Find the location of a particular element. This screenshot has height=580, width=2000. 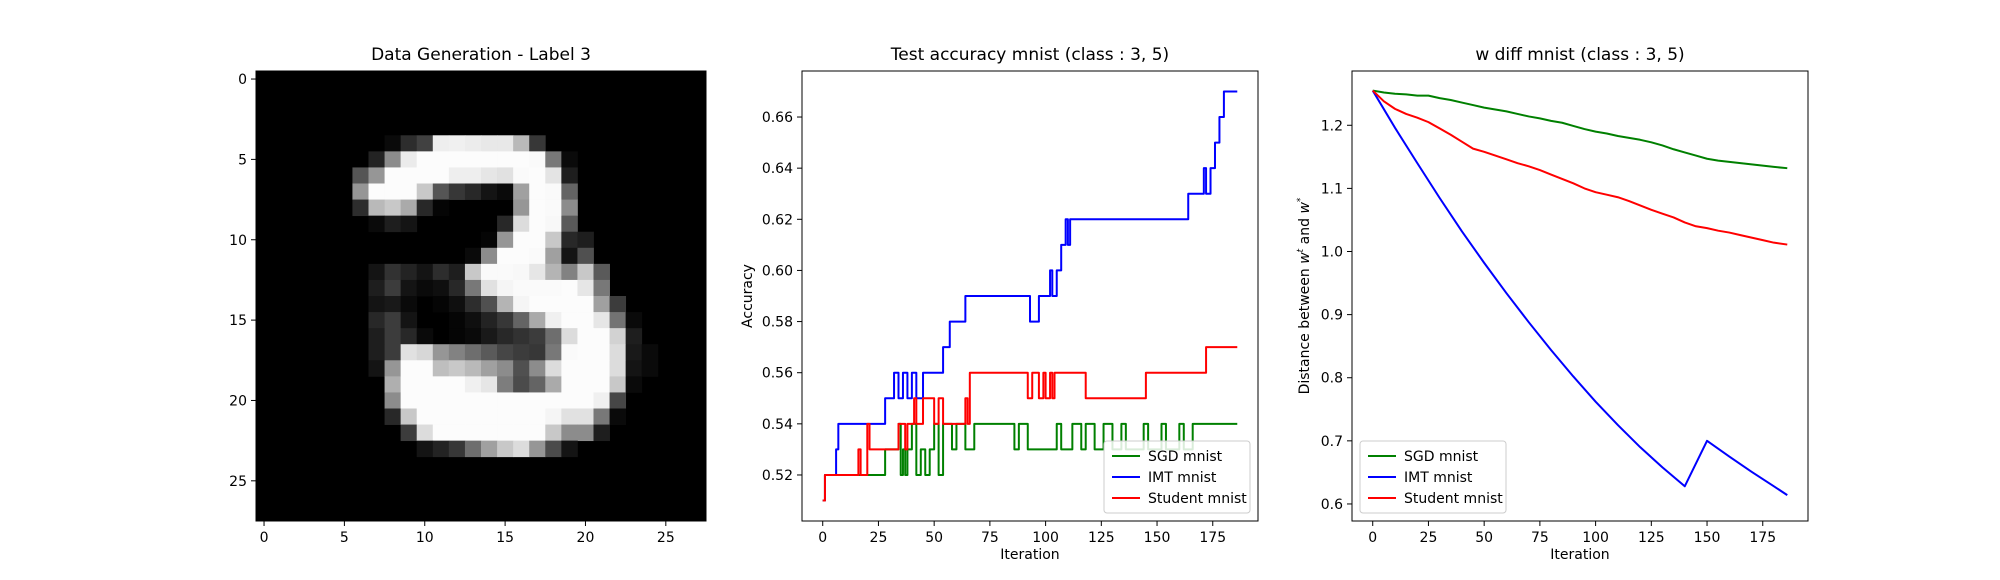

legend-entry: IMT mnist is located at coordinates (1182, 478).